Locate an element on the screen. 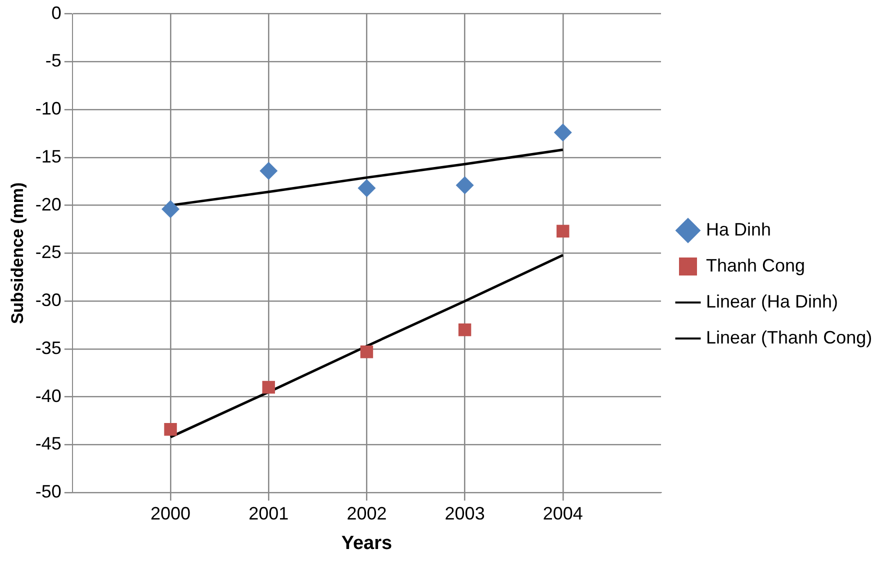 This screenshot has width=888, height=563. y-tick-label: -35 is located at coordinates (48, 348).